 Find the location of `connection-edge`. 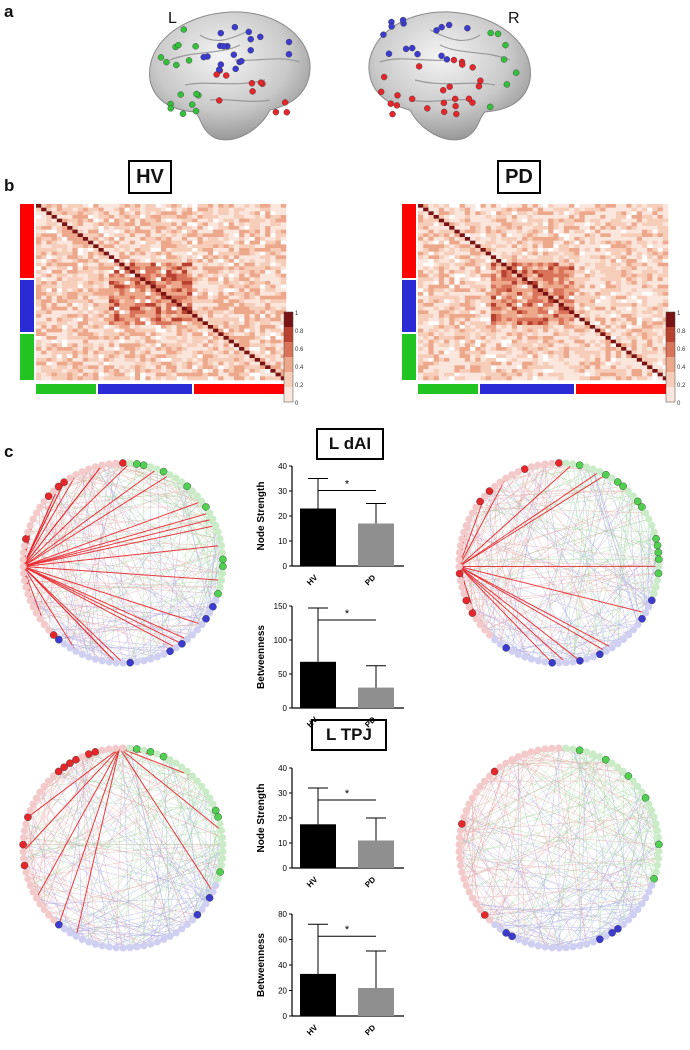

connection-edge is located at coordinates (123, 563).